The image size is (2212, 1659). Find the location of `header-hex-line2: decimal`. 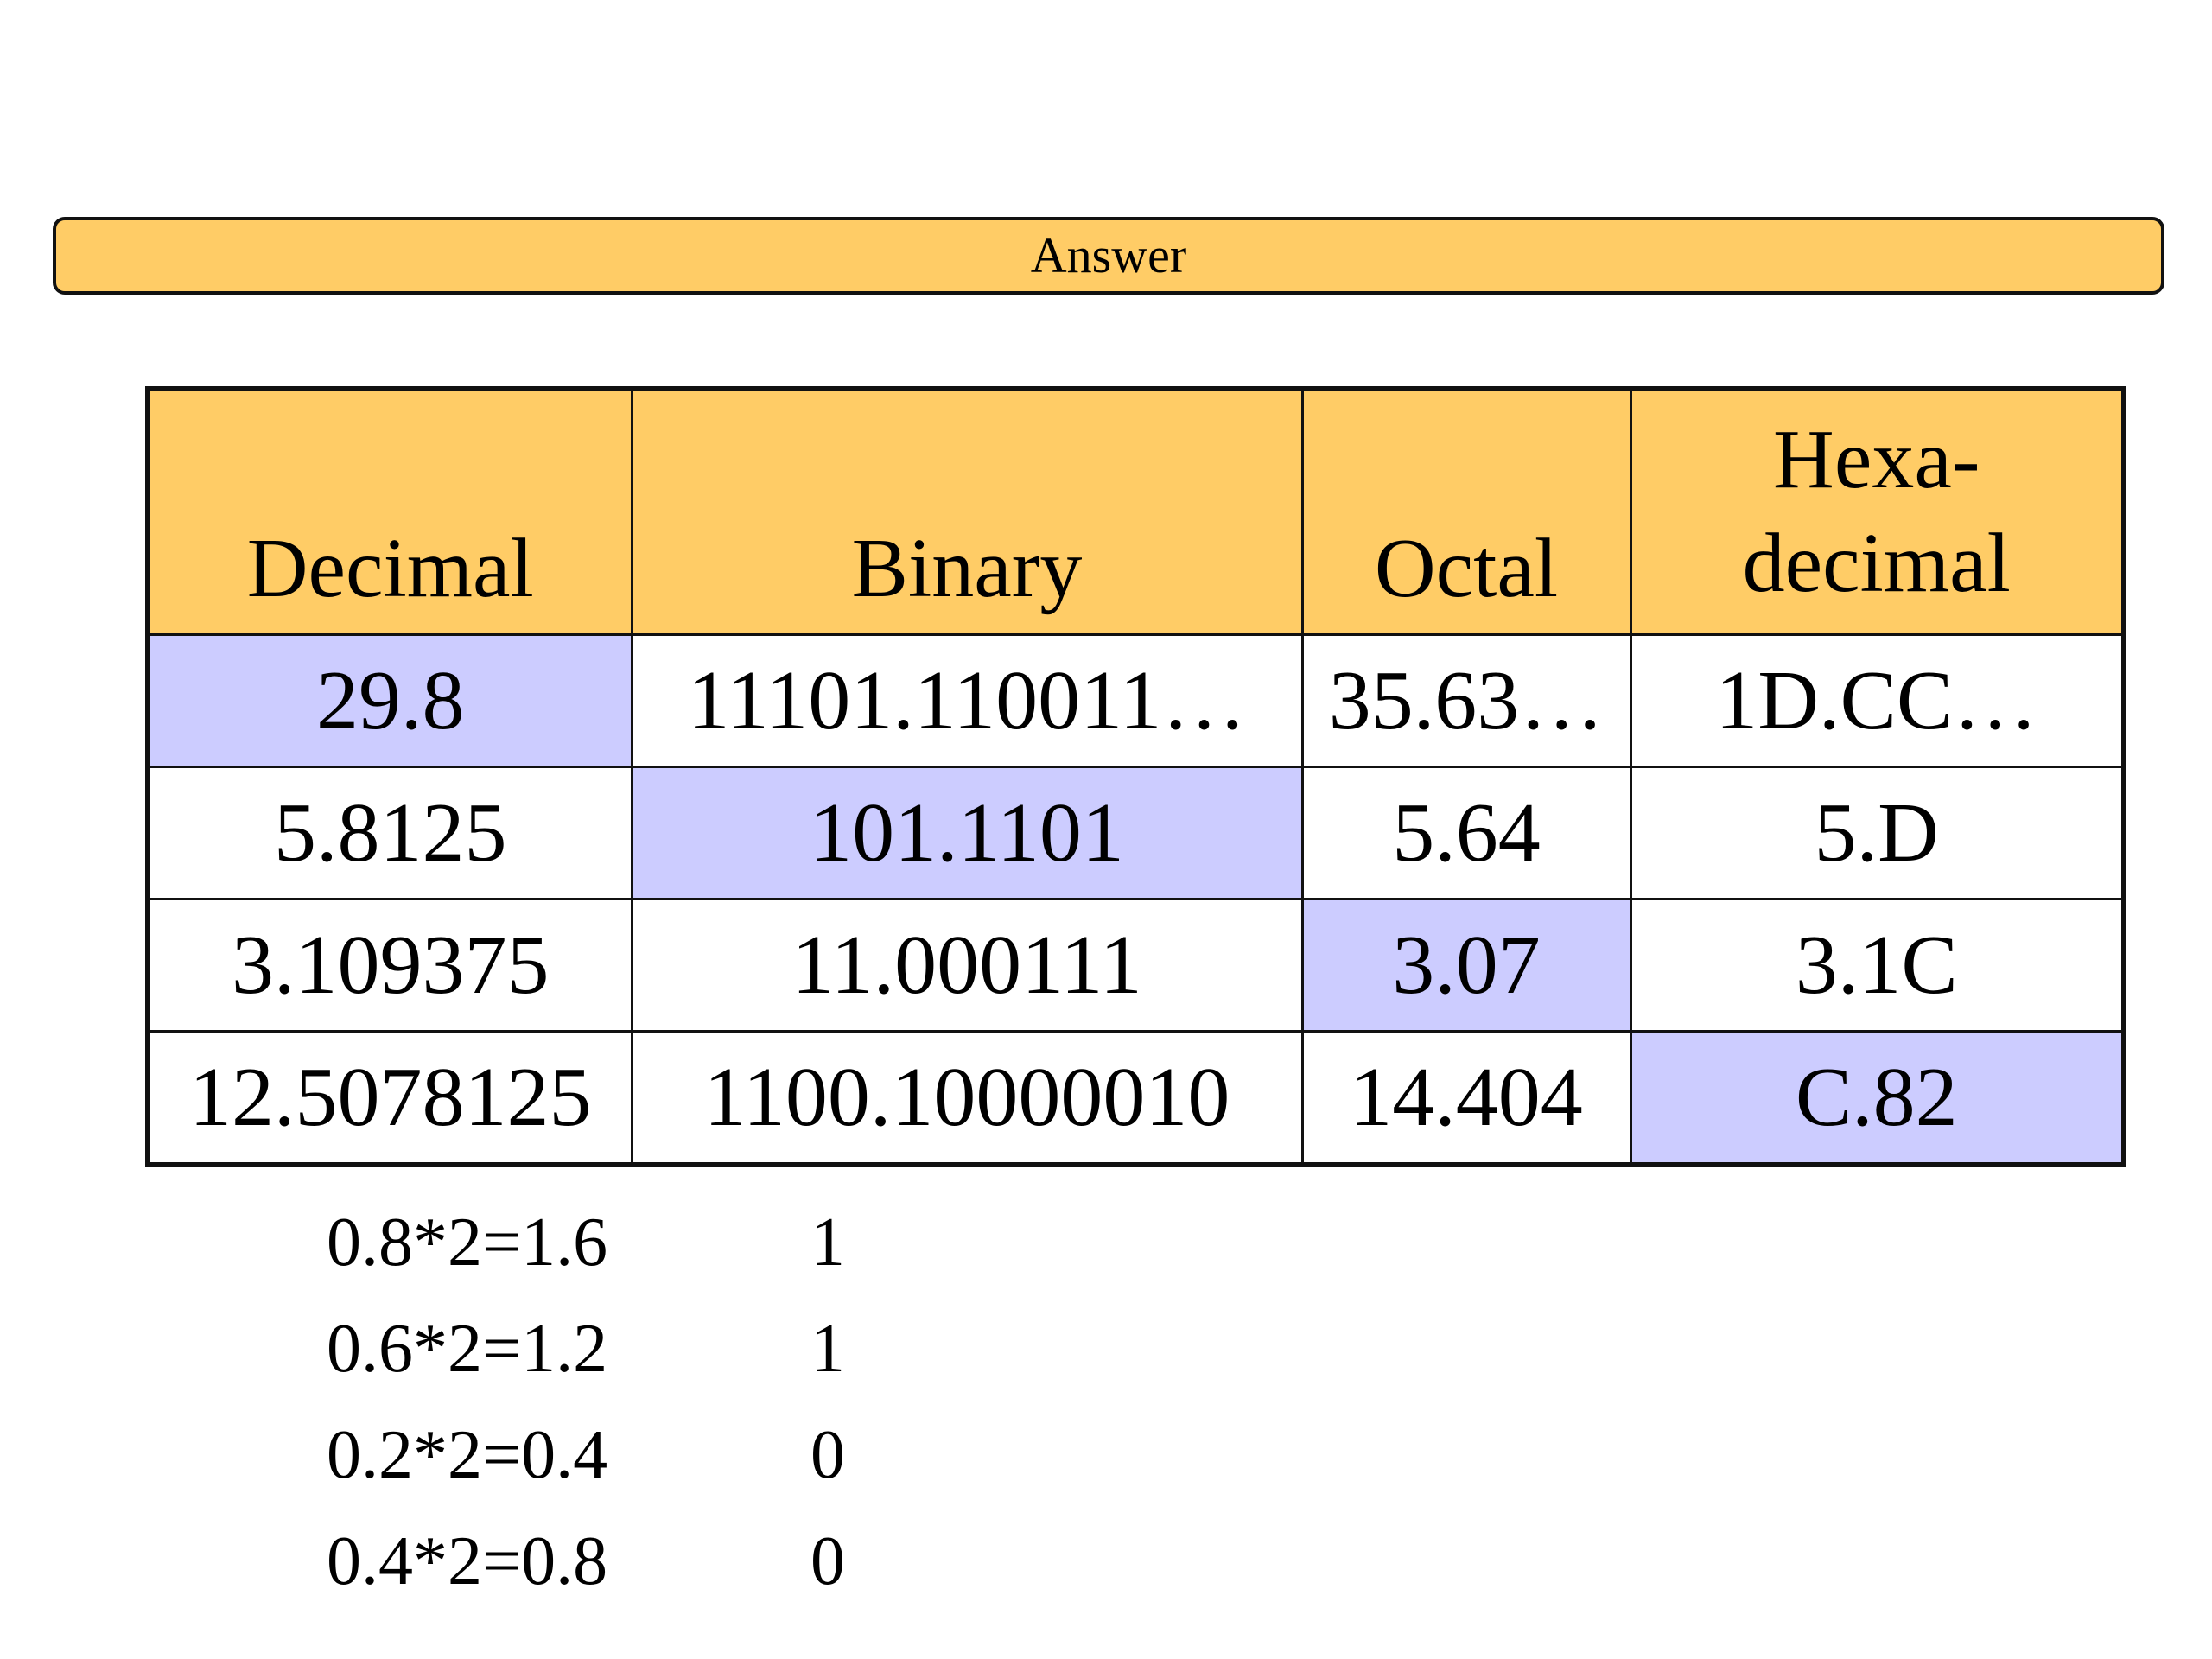

header-hex-line2: decimal is located at coordinates (1876, 563).